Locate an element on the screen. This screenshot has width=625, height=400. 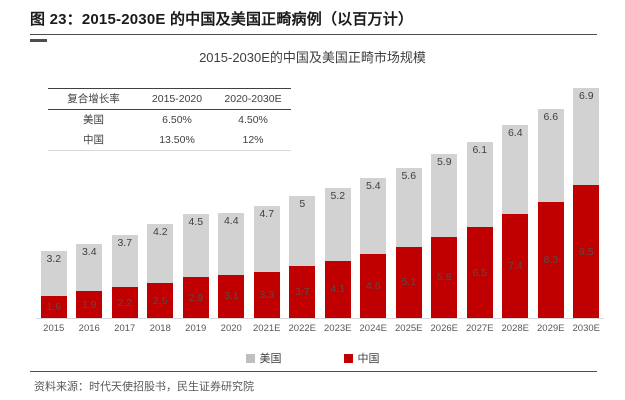
bar-slot-2018: 4.2 2.5 is located at coordinates (160, 271).